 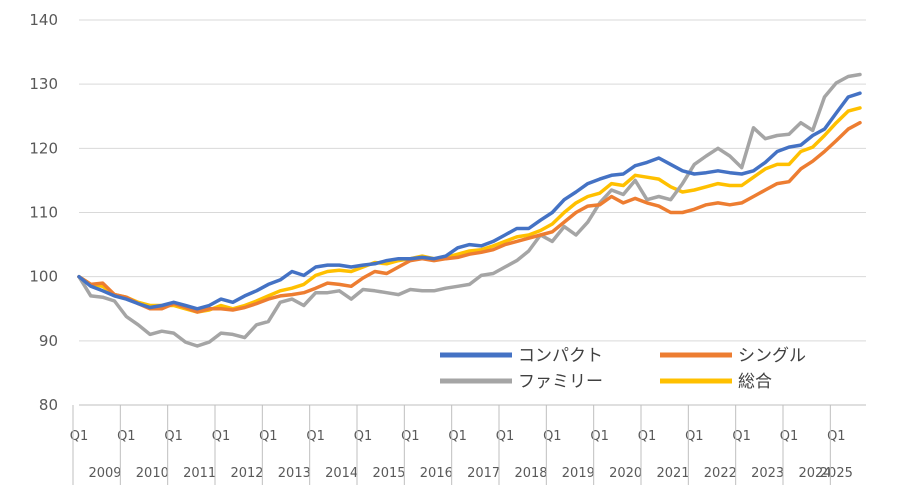 I want to click on y-tick-label: 80, so click(x=48, y=405).